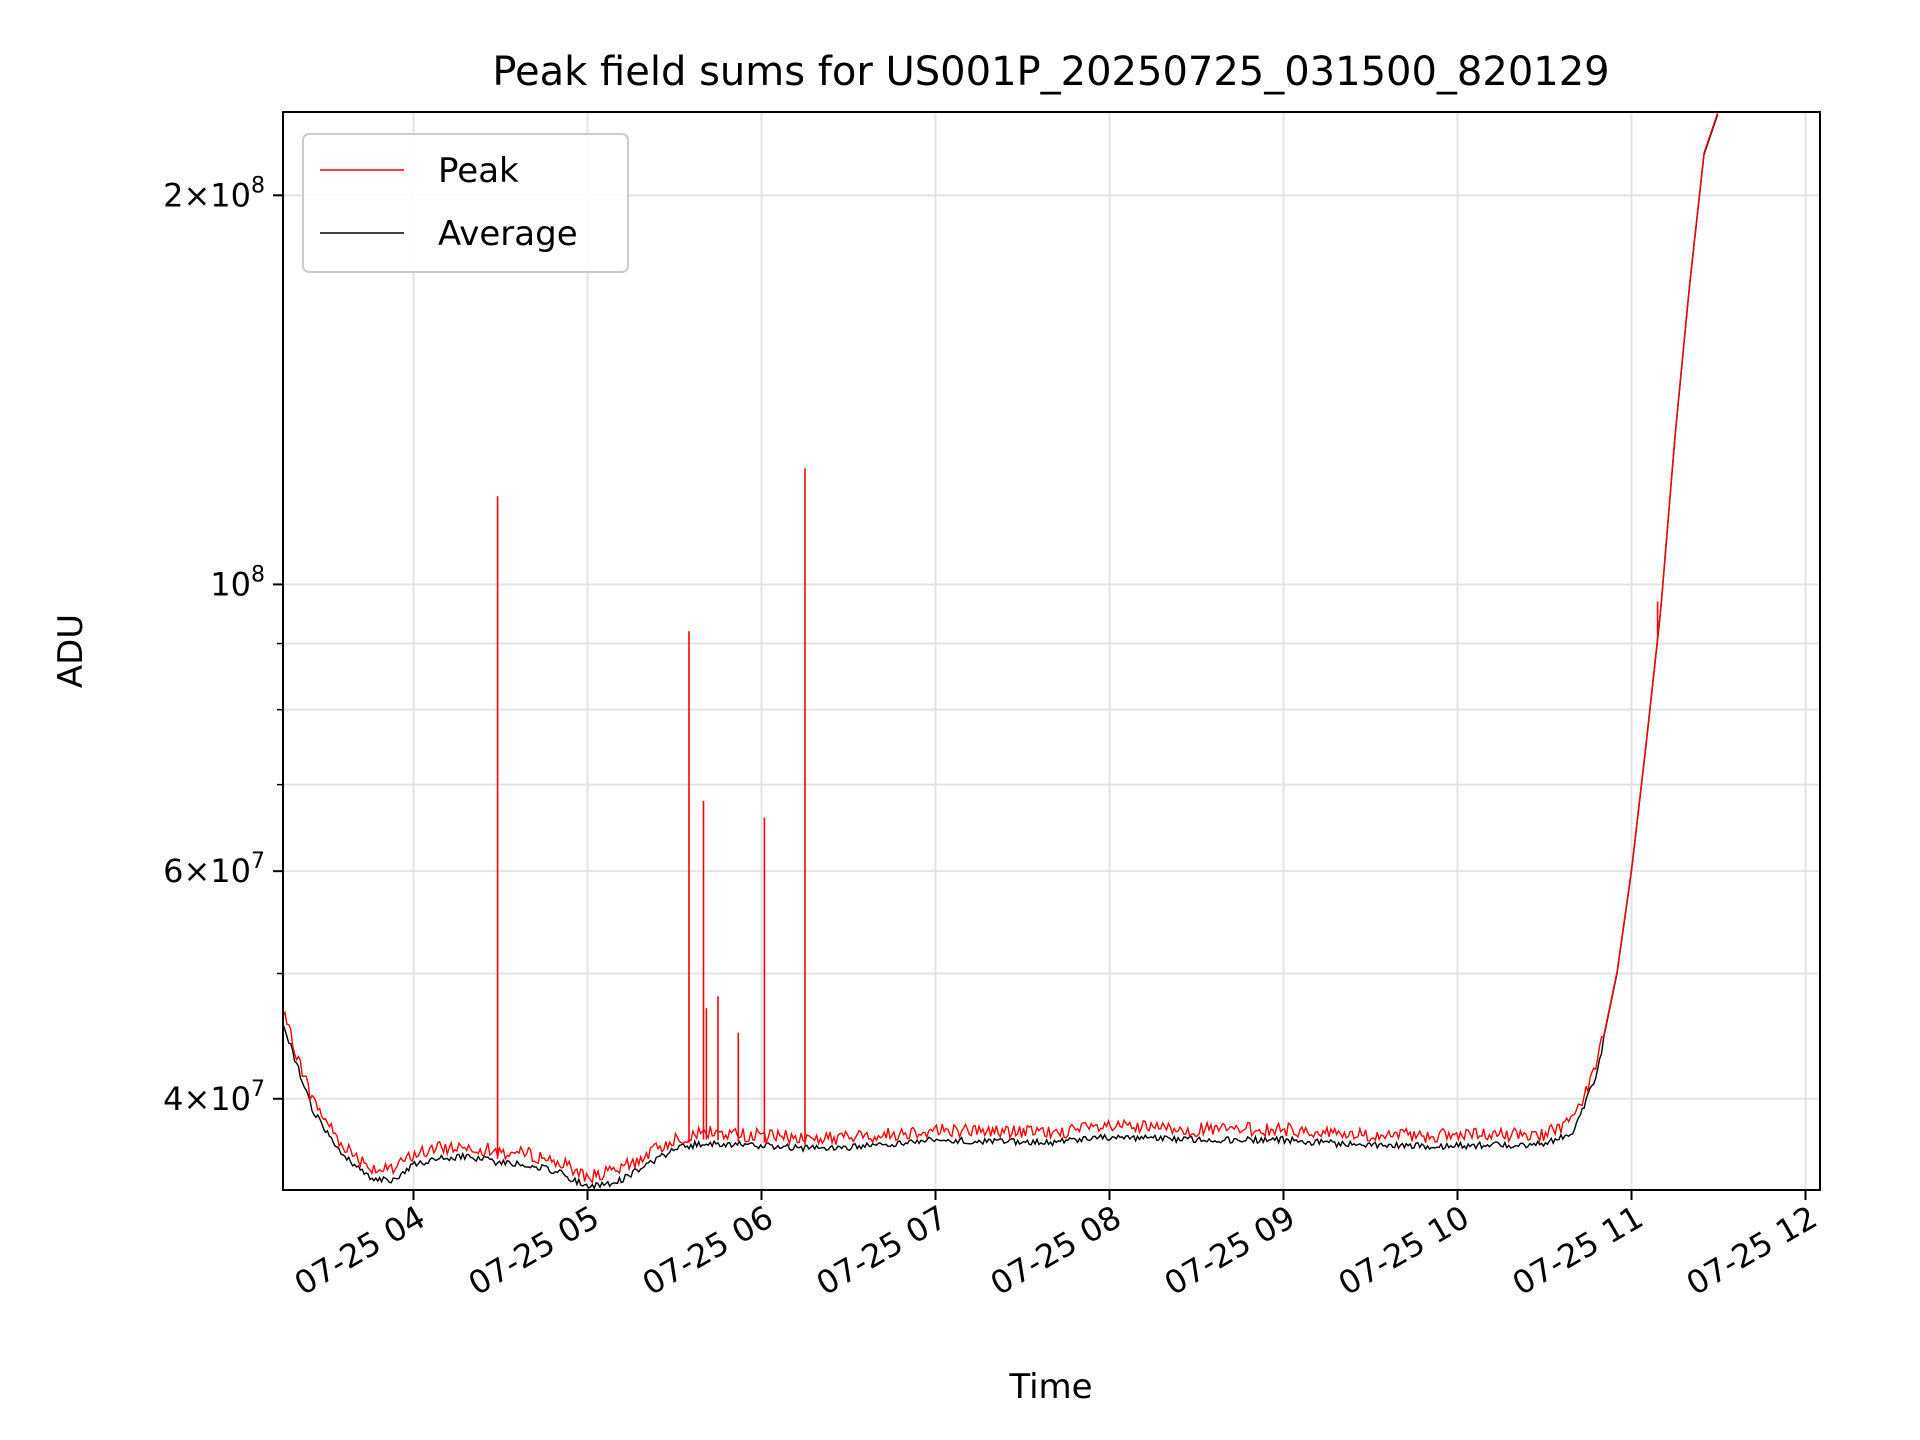  What do you see at coordinates (1404, 1250) in the screenshot?
I see `x-tick-label: 07-25 10` at bounding box center [1404, 1250].